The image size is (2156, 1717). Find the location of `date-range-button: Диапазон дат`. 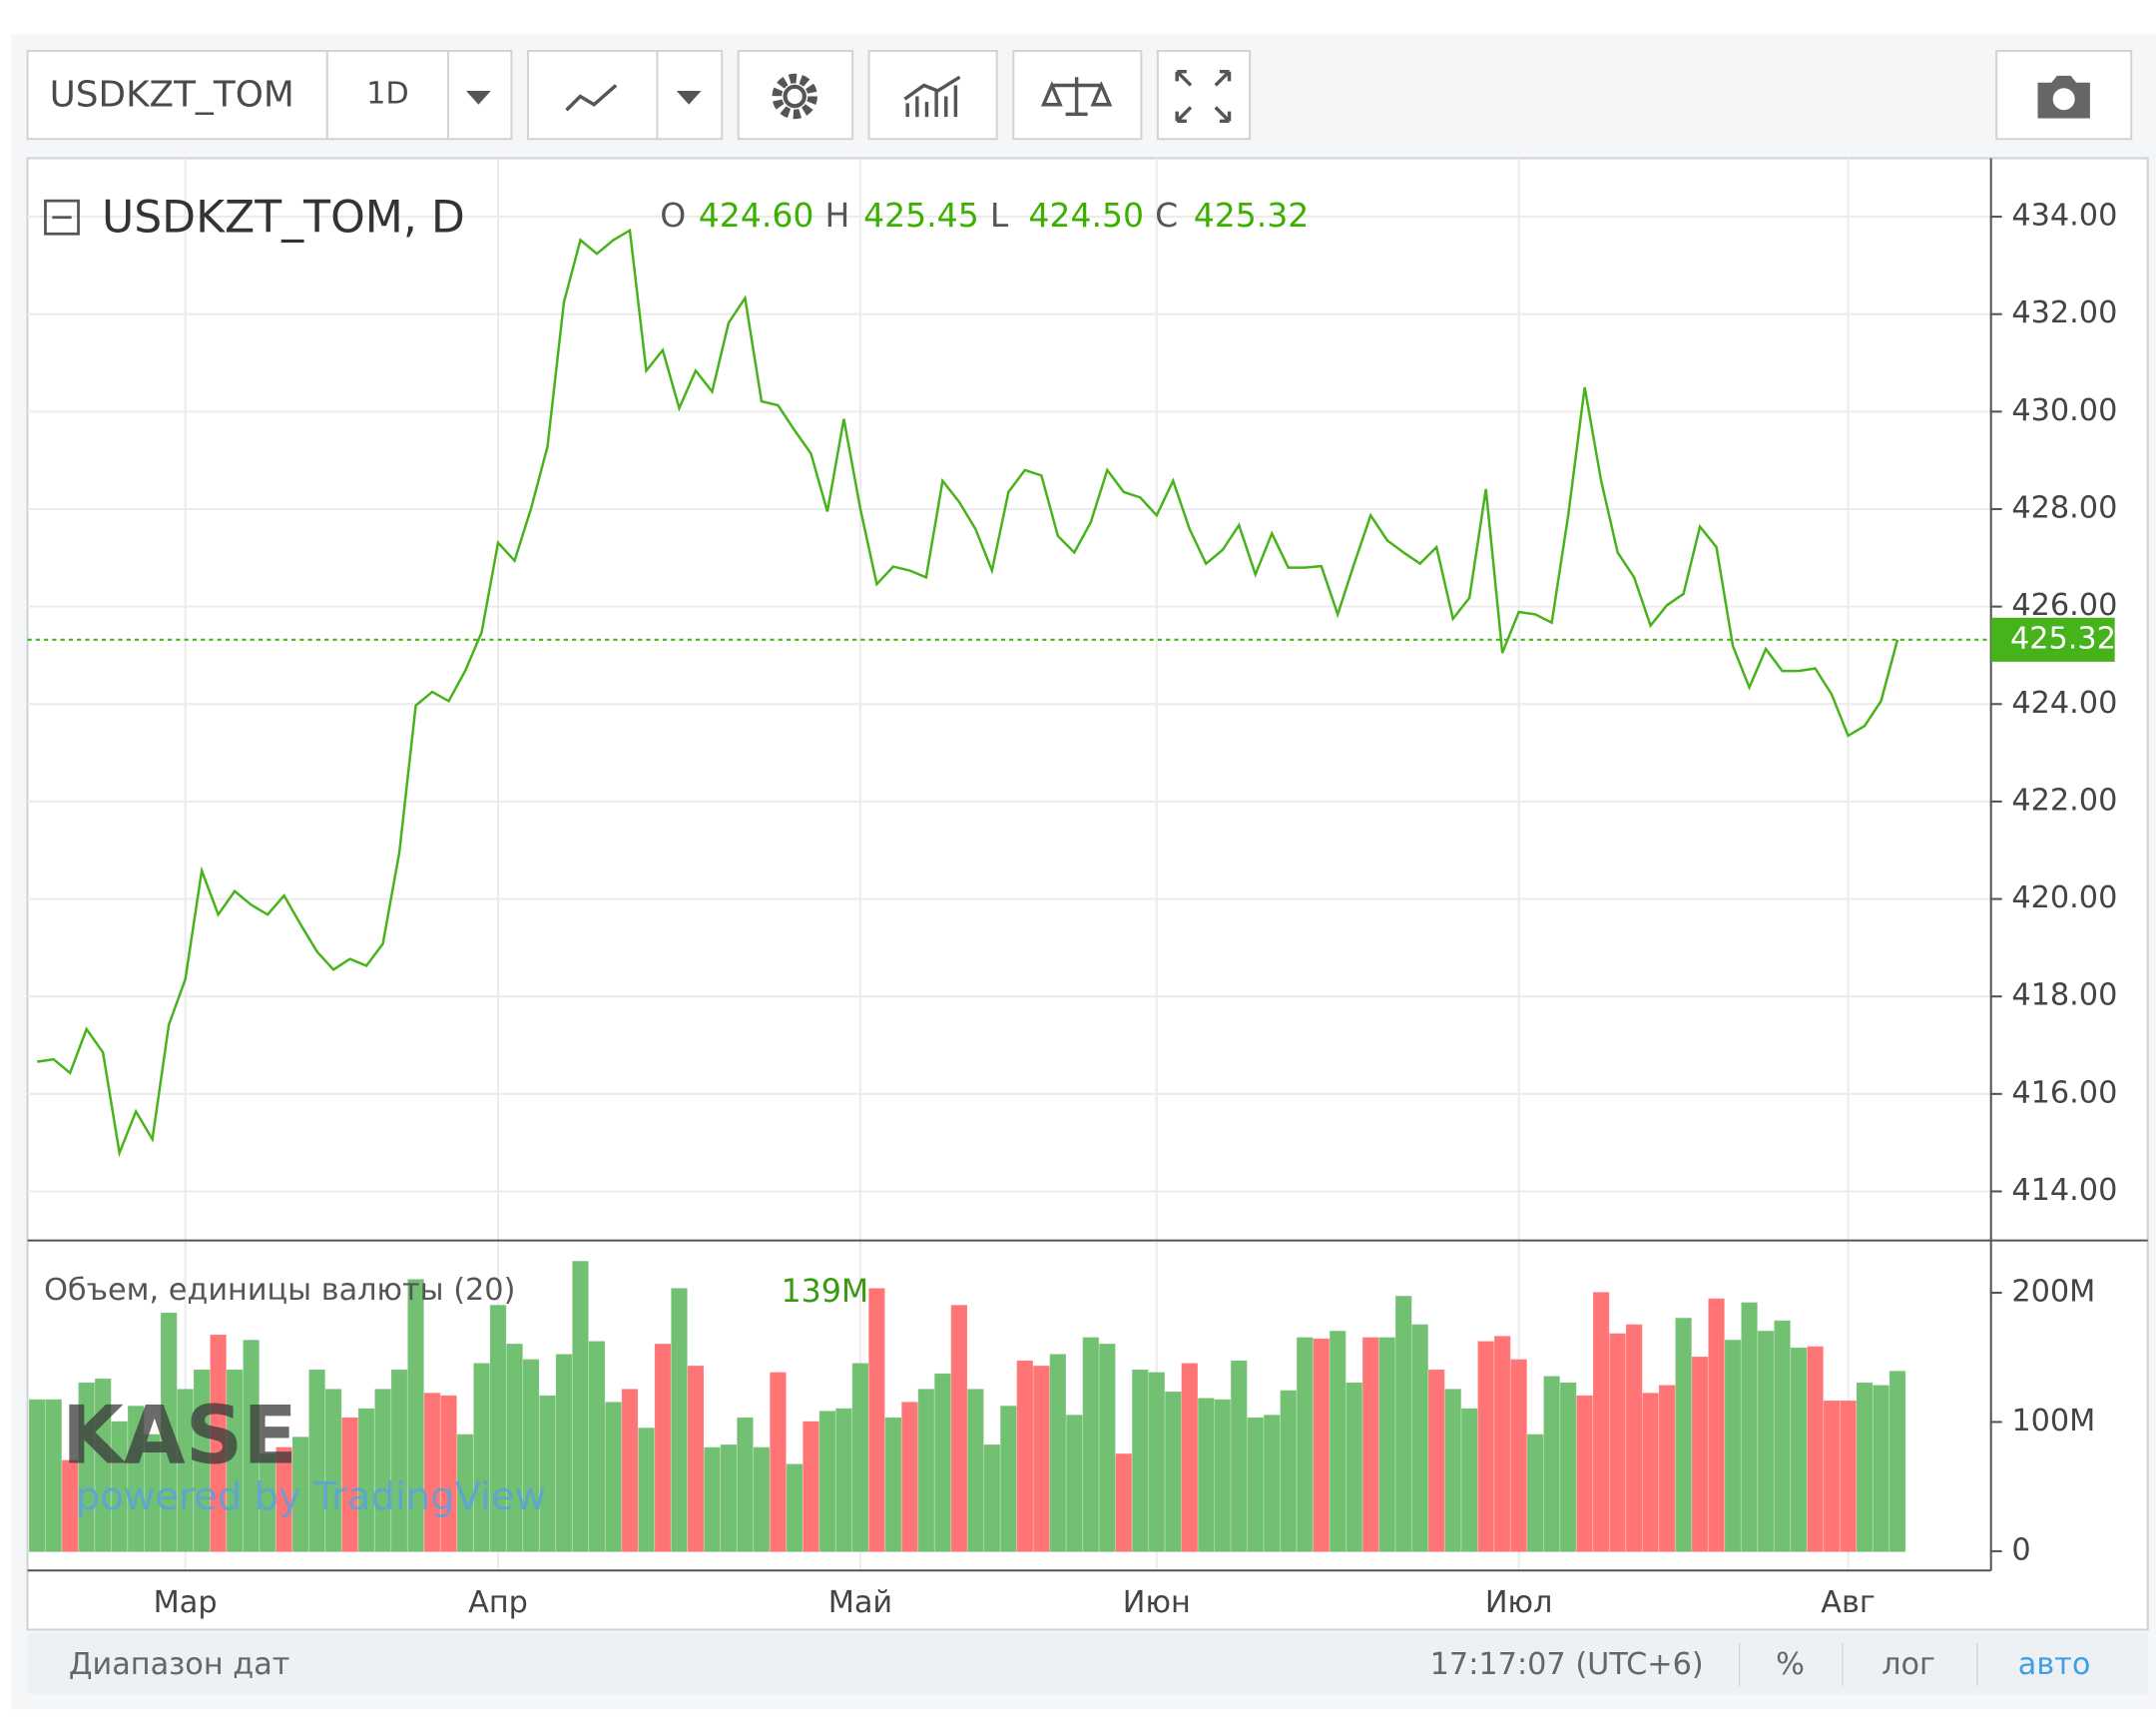

date-range-button: Диапазон дат is located at coordinates (179, 1664).